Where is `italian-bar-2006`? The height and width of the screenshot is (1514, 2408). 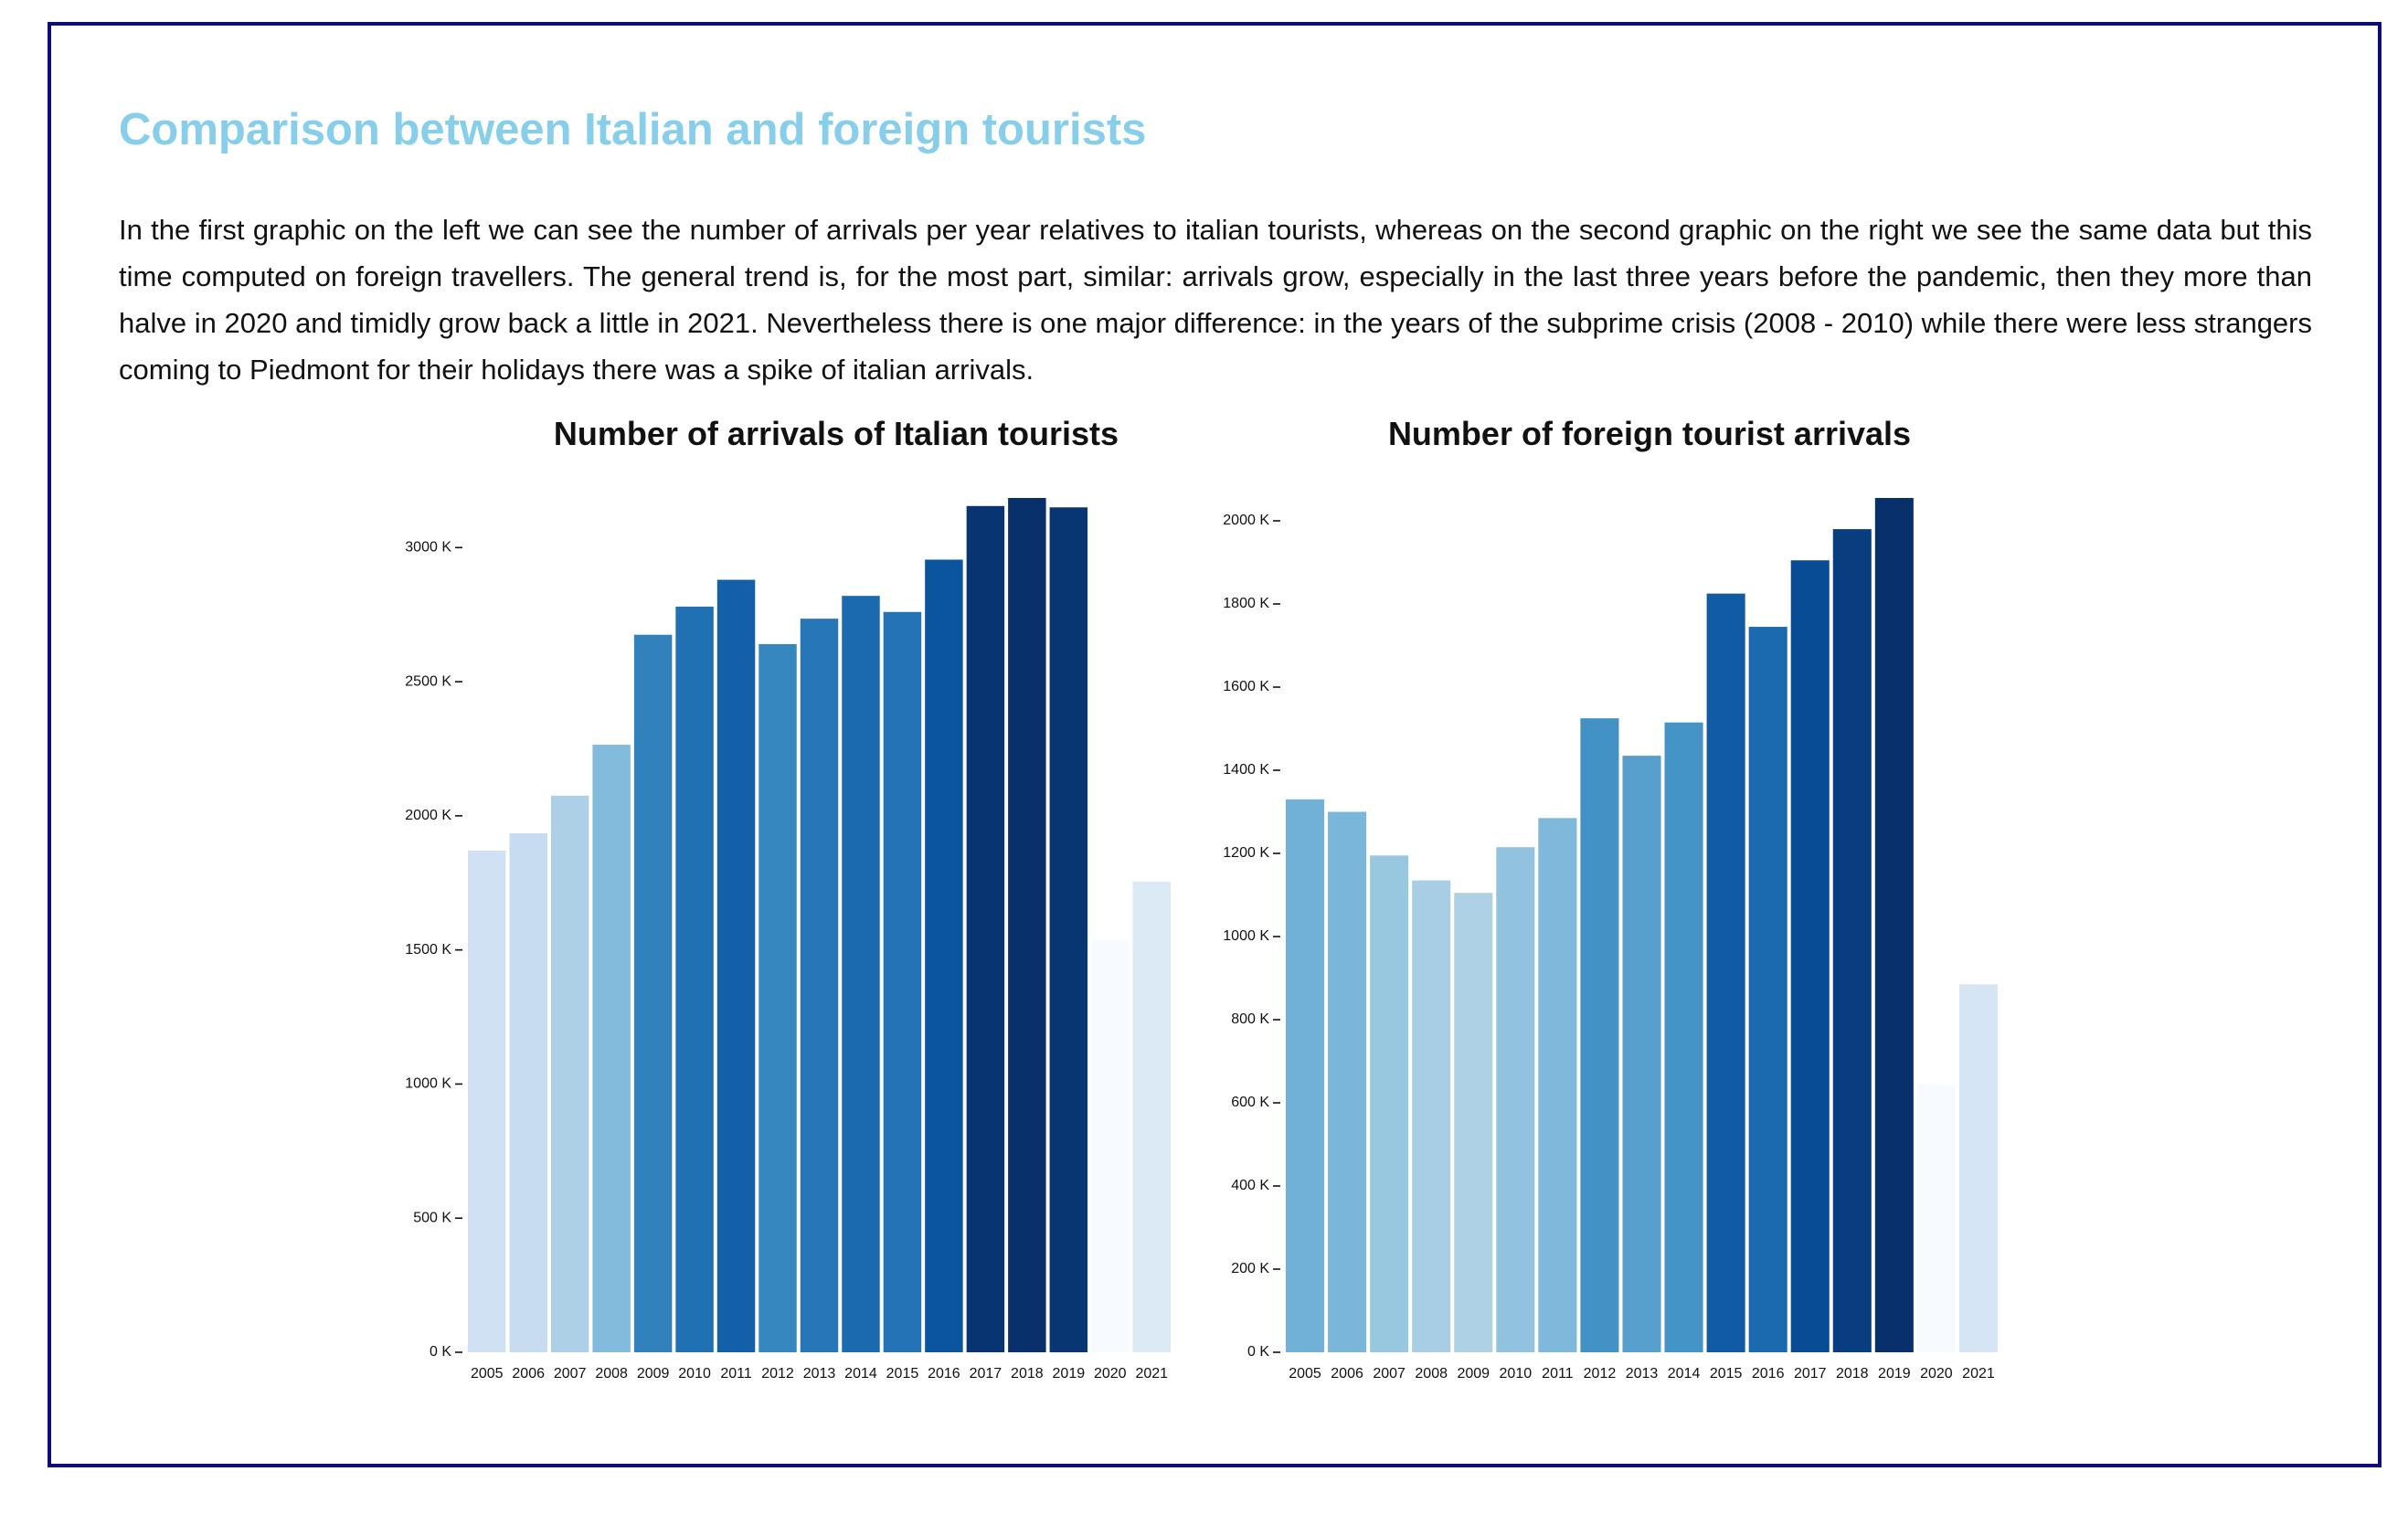
italian-bar-2006 is located at coordinates (528, 1092).